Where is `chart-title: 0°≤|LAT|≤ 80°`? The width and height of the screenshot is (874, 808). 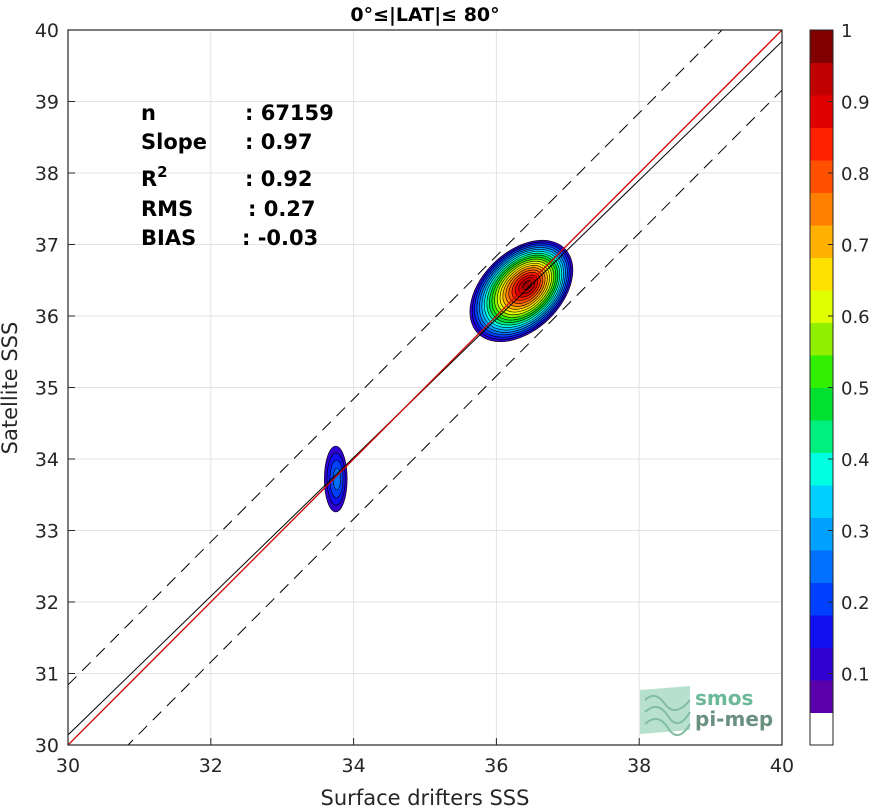 chart-title: 0°≤|LAT|≤ 80° is located at coordinates (424, 15).